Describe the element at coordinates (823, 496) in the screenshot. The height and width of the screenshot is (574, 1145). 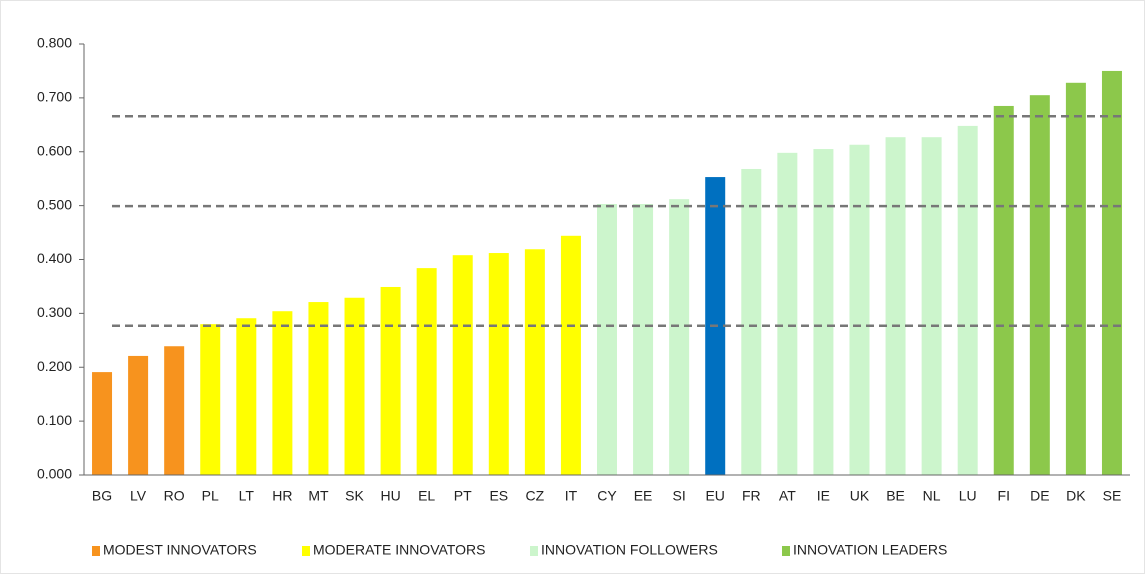
I see `x-tick-label: IE` at that location.